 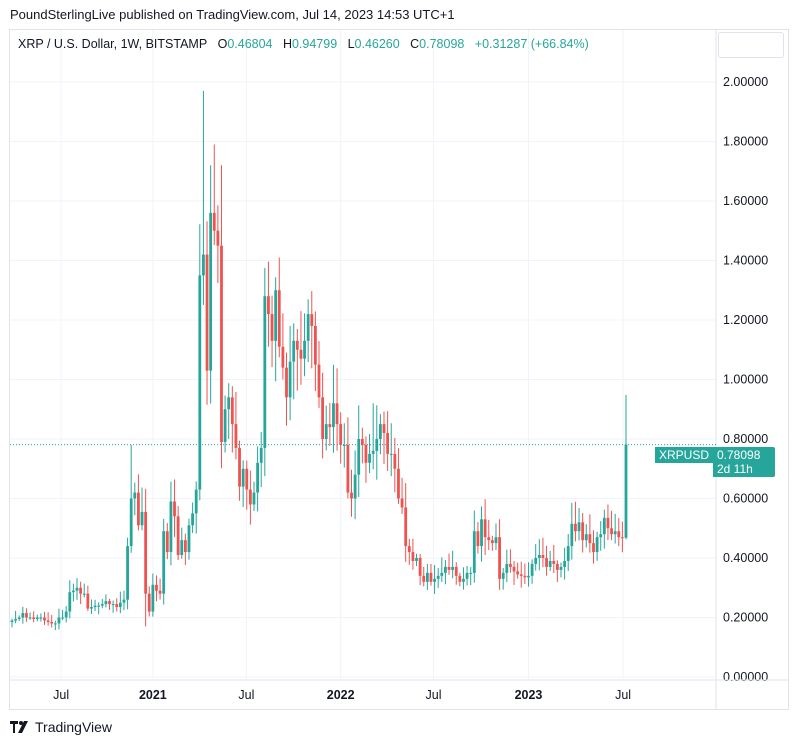 What do you see at coordinates (61, 727) in the screenshot?
I see `tradingview-footer: TradingView` at bounding box center [61, 727].